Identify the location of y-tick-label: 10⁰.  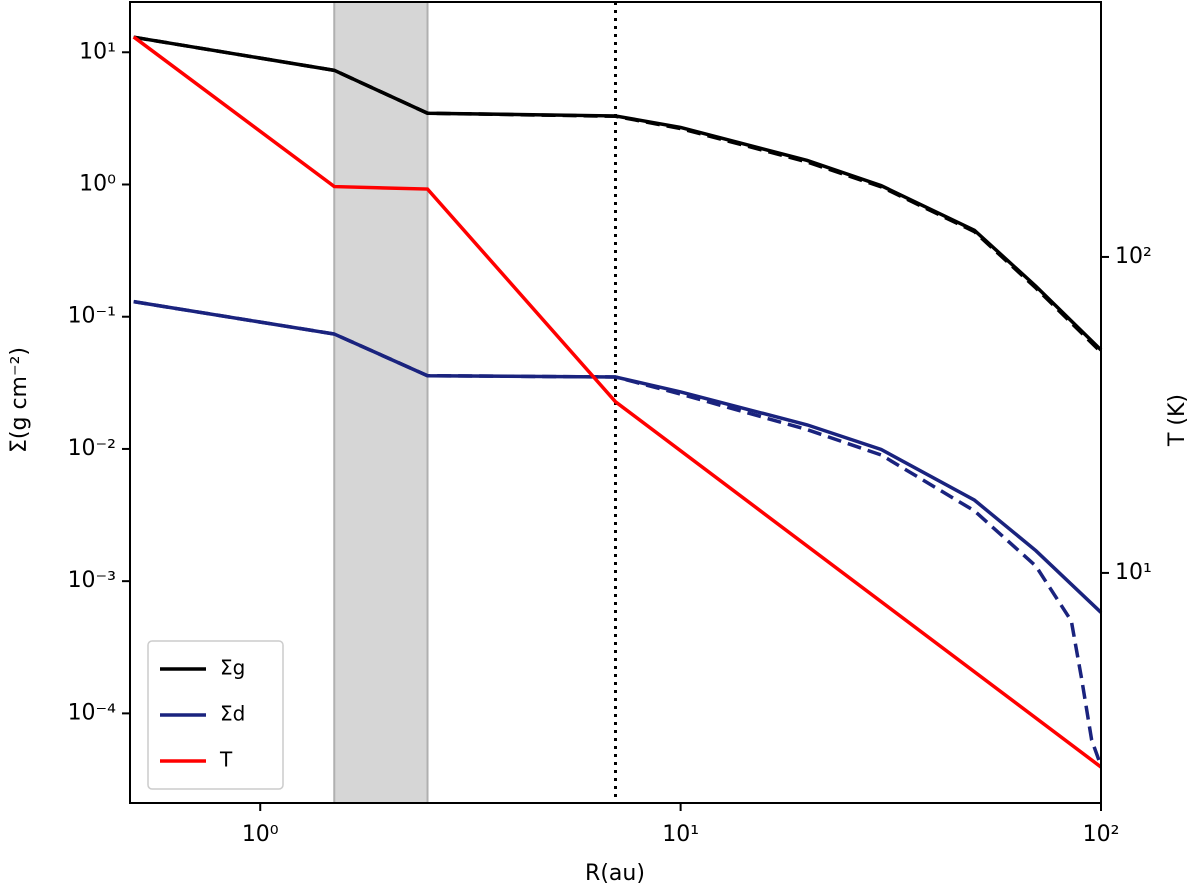
(97, 183).